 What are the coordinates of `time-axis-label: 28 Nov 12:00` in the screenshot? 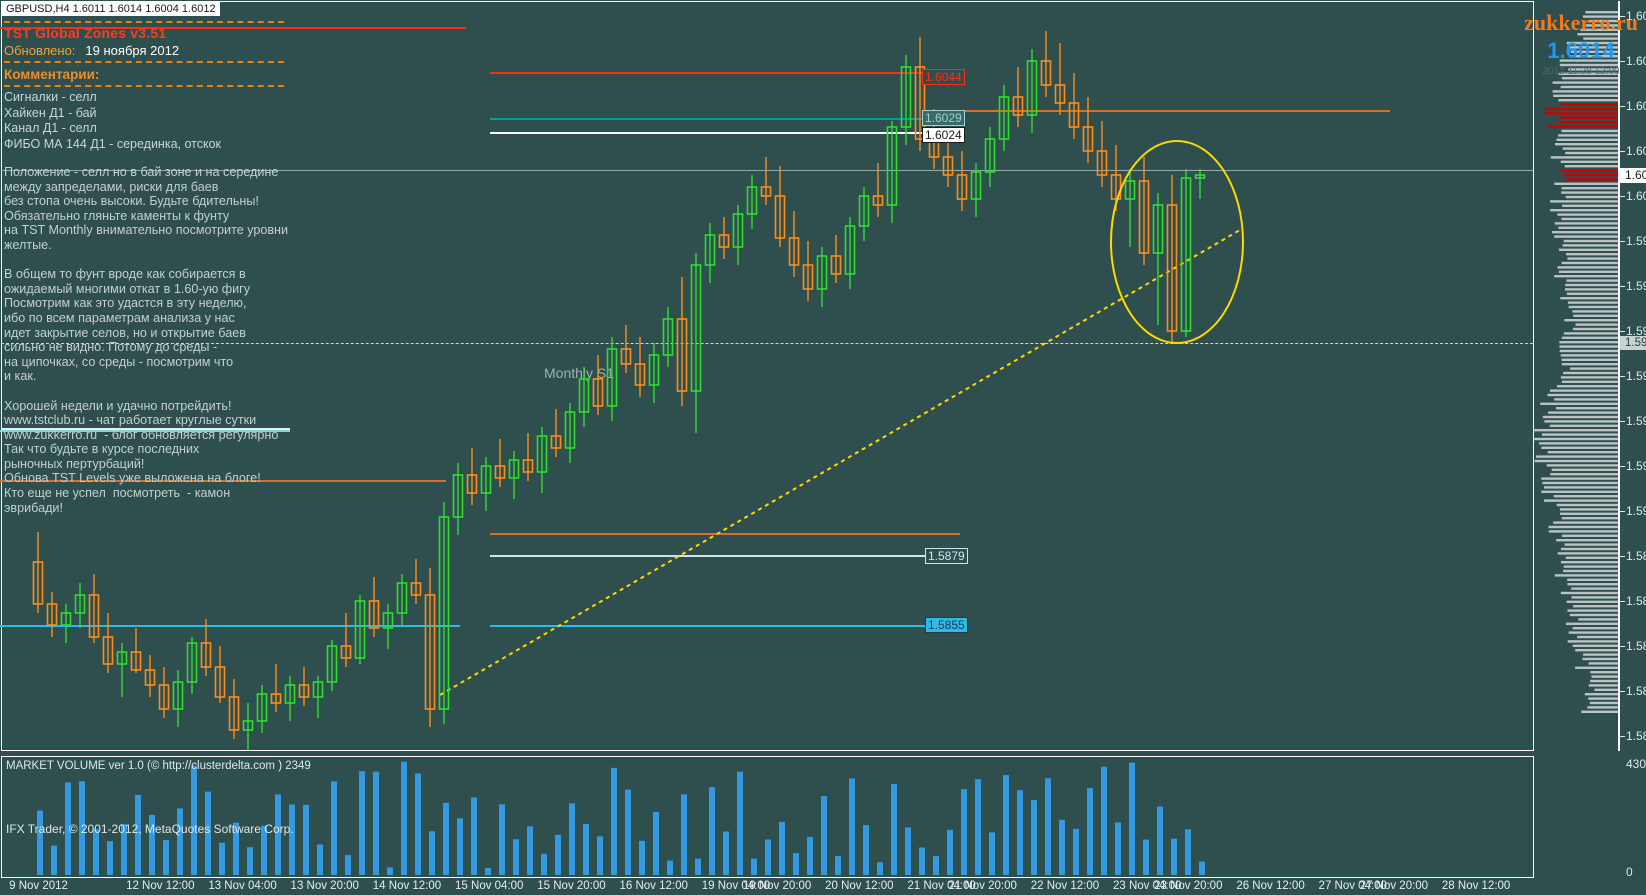 It's located at (1476, 886).